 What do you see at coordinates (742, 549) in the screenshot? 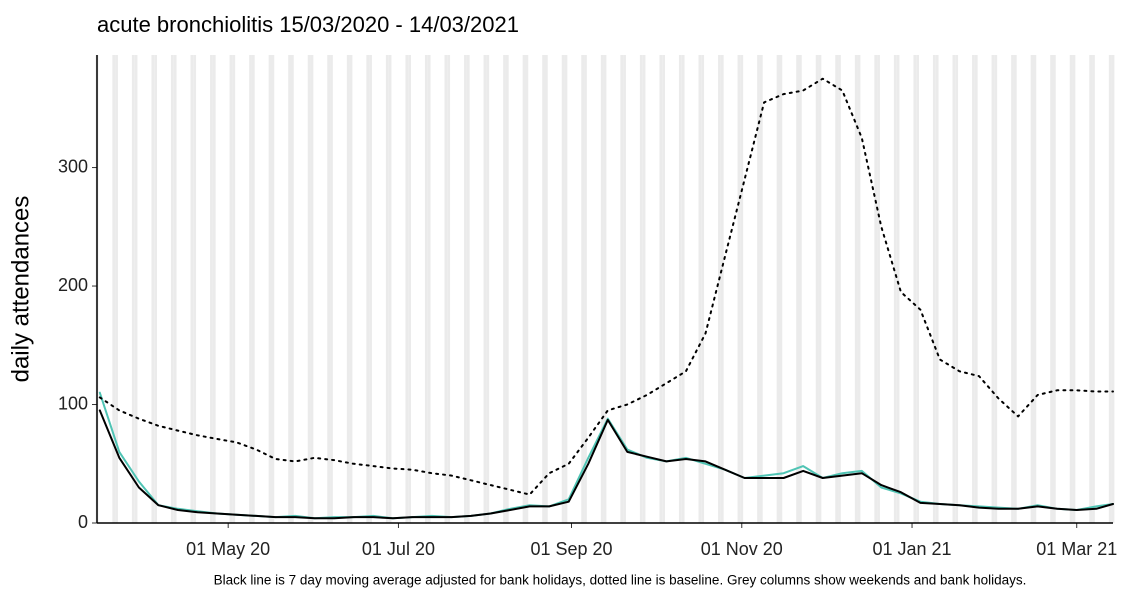
I see `x-tick-label: 01 Nov 20` at bounding box center [742, 549].